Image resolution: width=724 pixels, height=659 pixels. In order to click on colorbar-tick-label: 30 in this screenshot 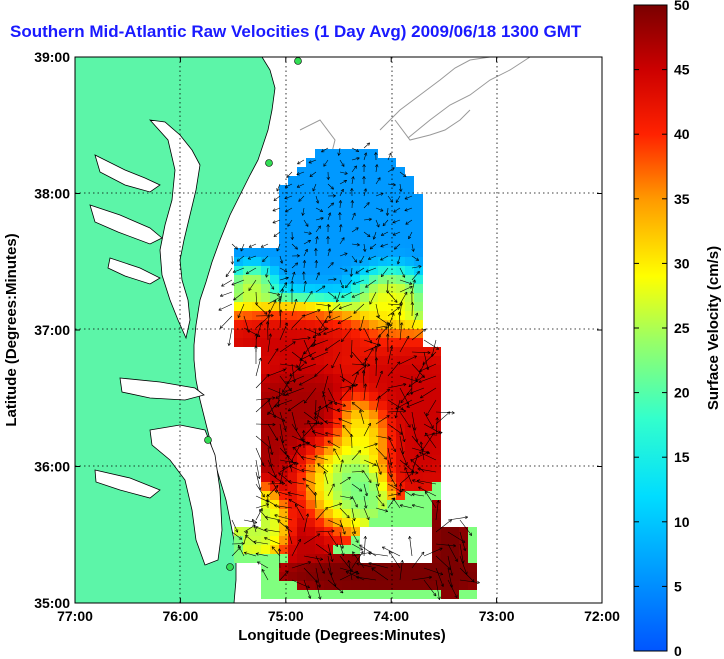, I will do `click(682, 263)`.